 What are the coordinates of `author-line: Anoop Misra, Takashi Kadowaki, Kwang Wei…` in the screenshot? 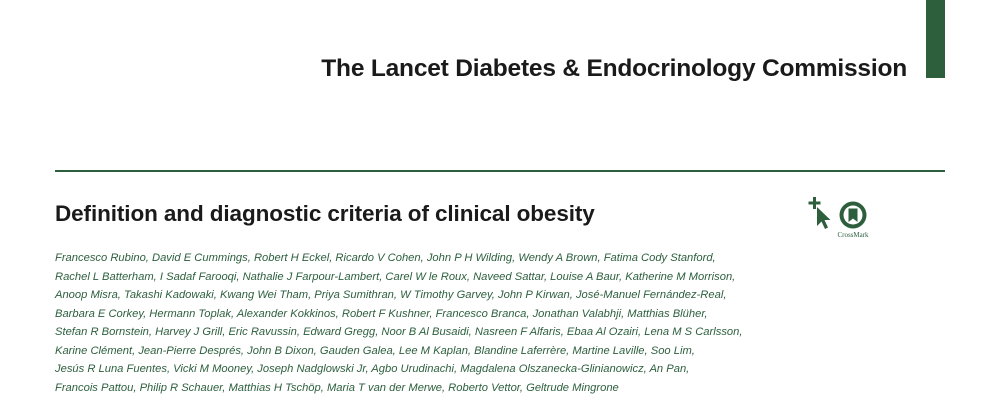 It's located at (391, 295).